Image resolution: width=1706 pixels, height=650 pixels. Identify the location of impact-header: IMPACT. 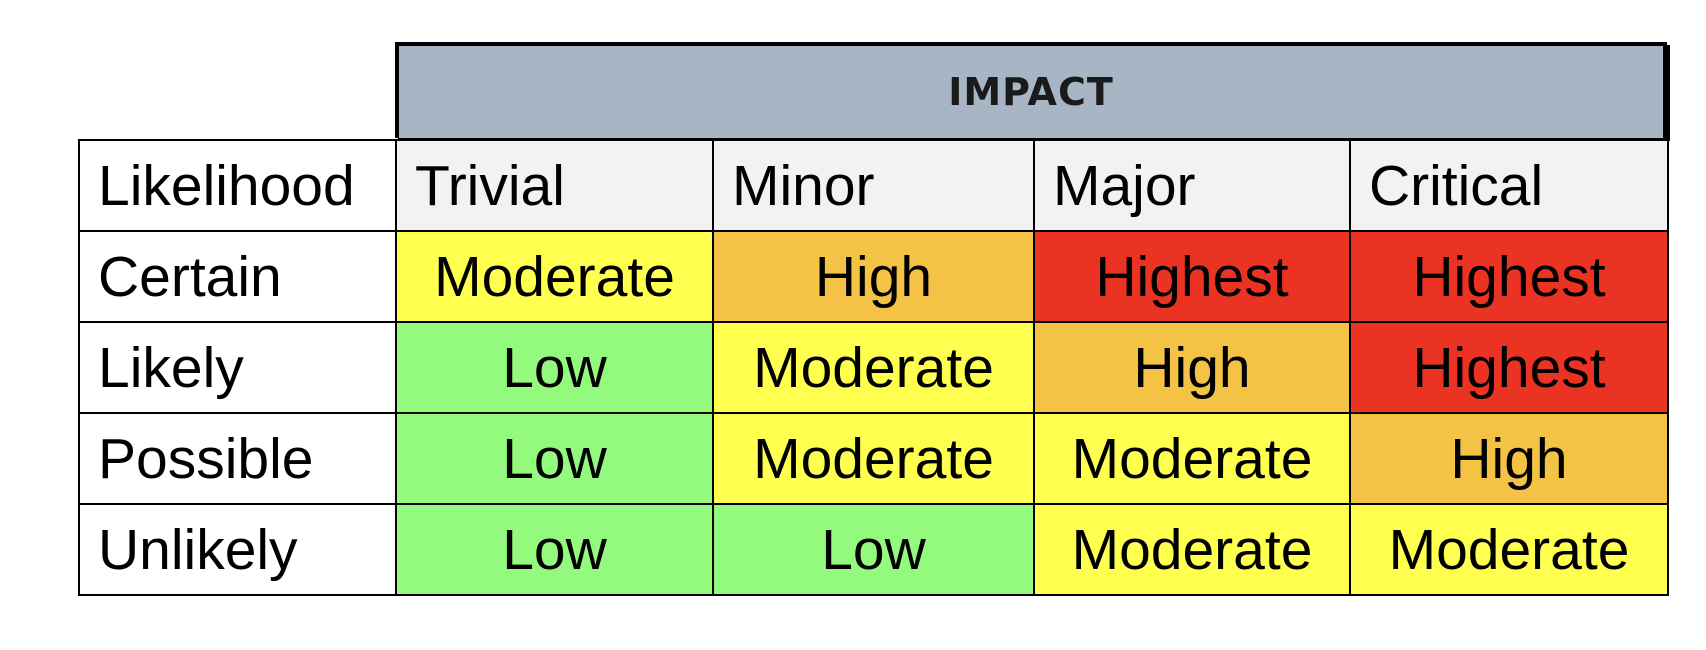
(1031, 90).